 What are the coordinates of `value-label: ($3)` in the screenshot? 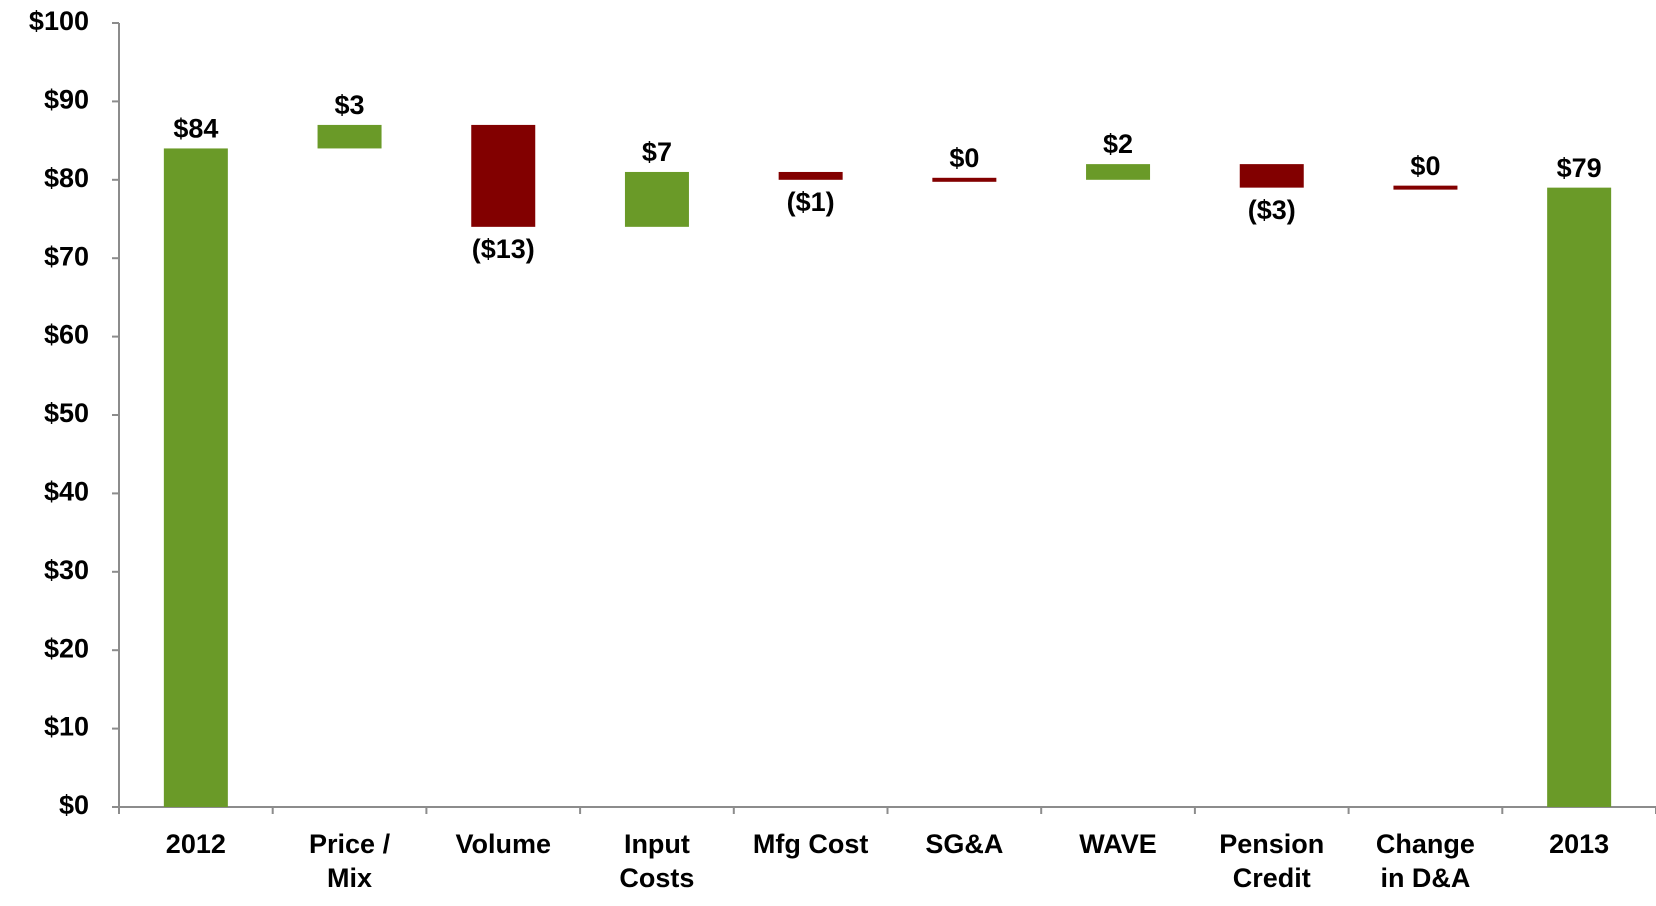 It's located at (1272, 210).